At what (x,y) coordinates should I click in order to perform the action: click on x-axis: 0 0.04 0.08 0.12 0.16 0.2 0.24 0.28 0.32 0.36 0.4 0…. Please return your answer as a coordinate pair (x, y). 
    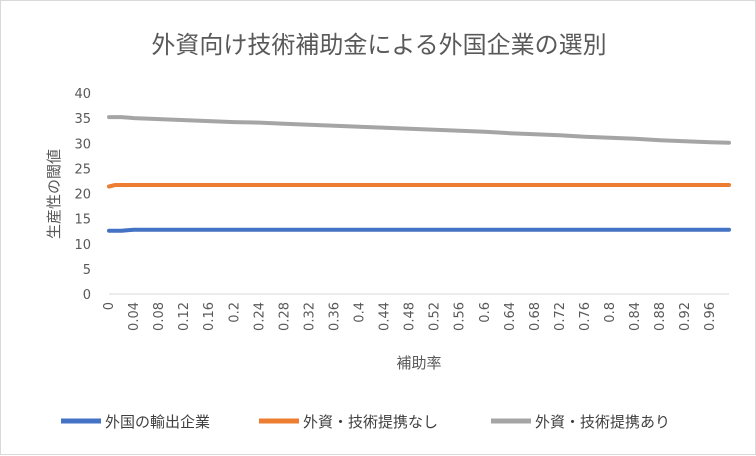
    Looking at the image, I should click on (410, 316).